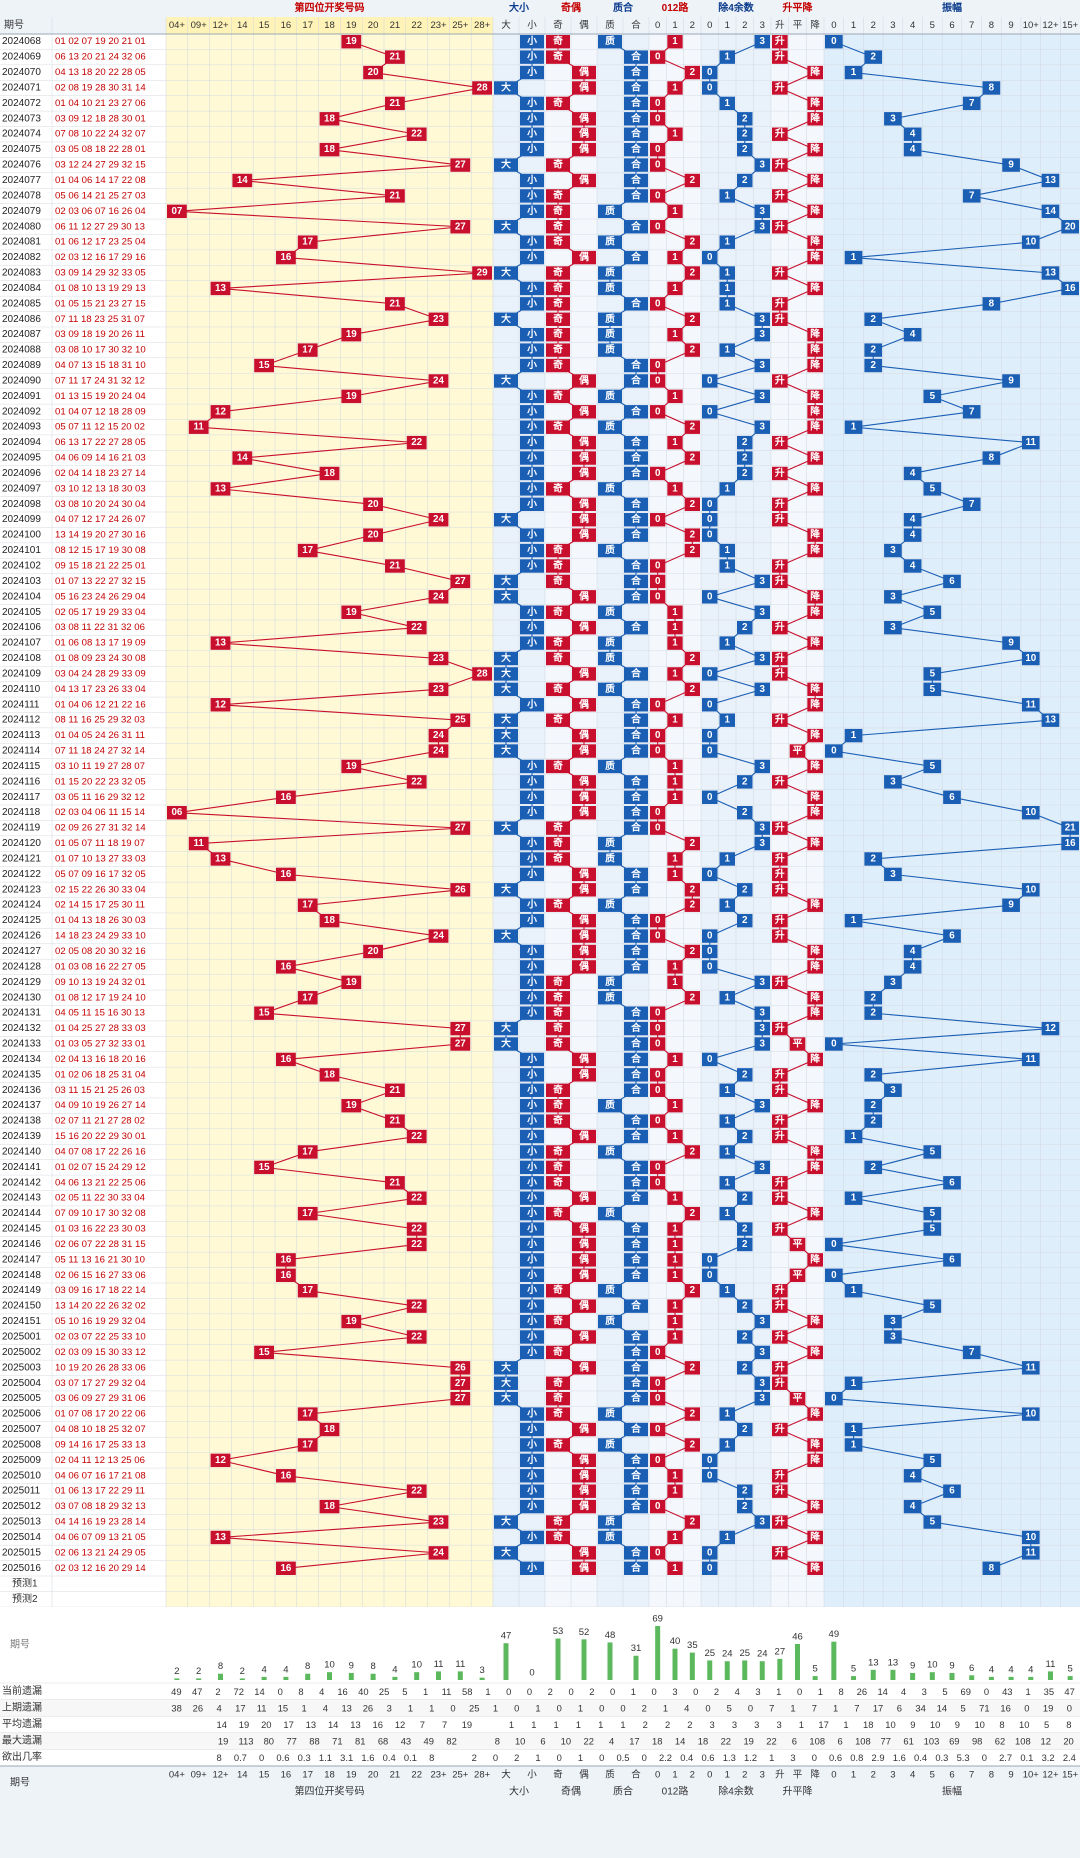  Describe the element at coordinates (100, 458) in the screenshot. I see `draw-numbers: 04 06 09 14 16 21 03` at that location.